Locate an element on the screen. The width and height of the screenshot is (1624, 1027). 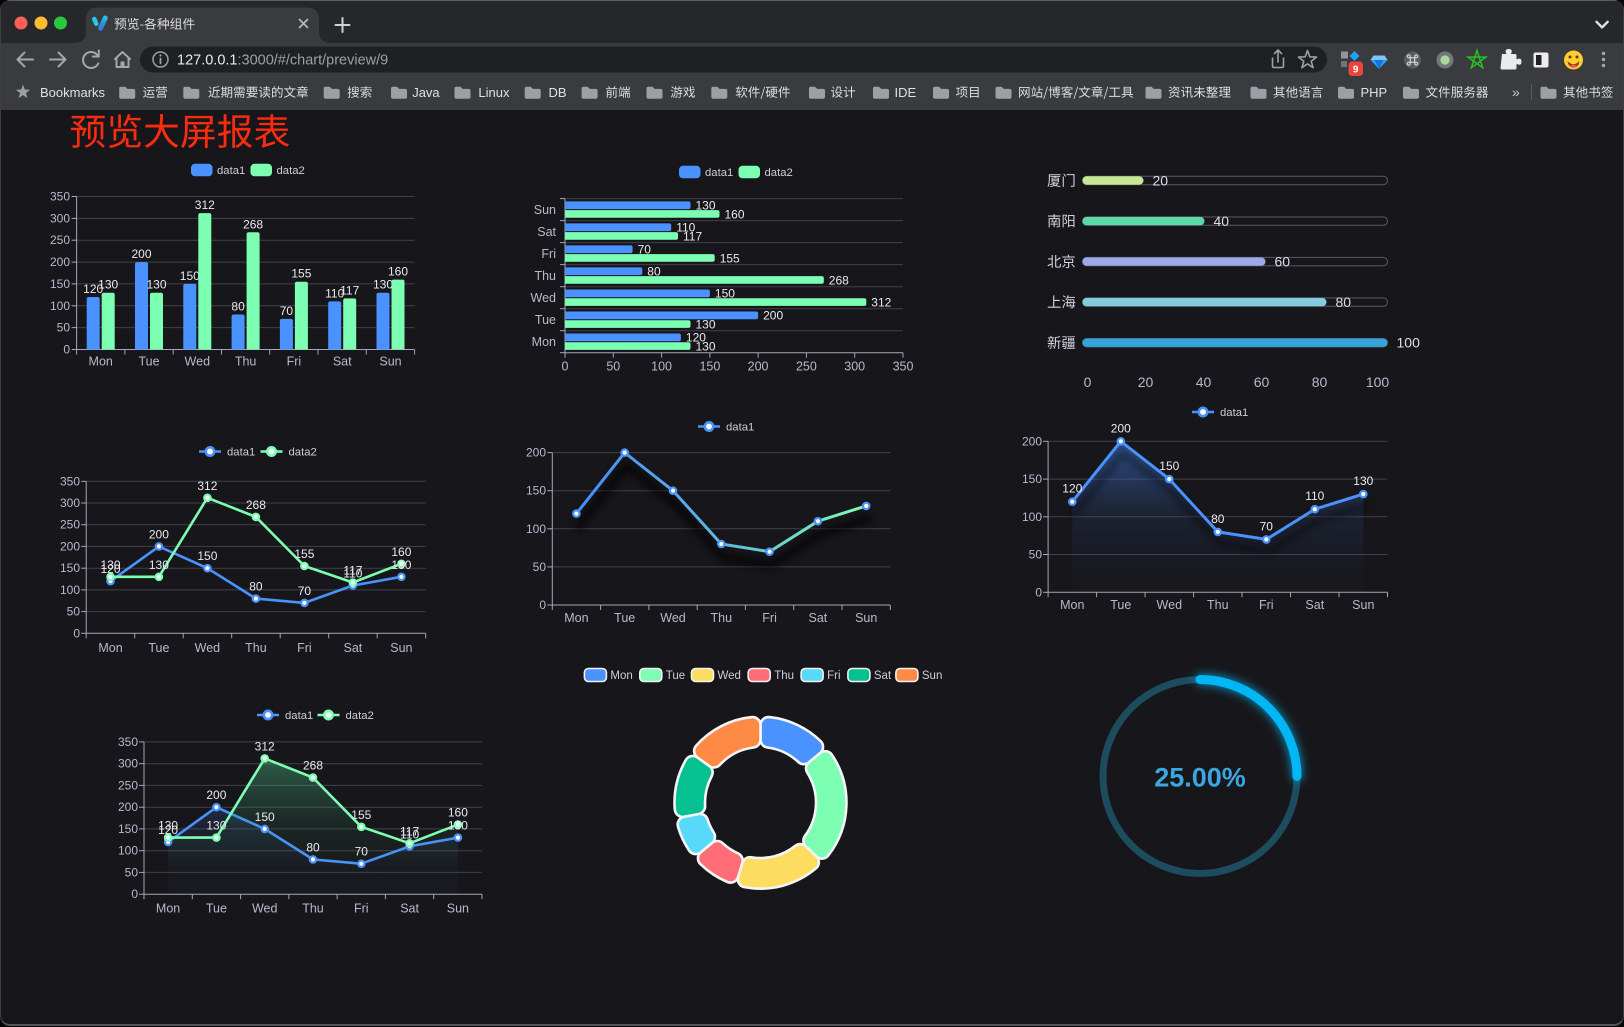
svg-text: 50 is located at coordinates (1036, 555).